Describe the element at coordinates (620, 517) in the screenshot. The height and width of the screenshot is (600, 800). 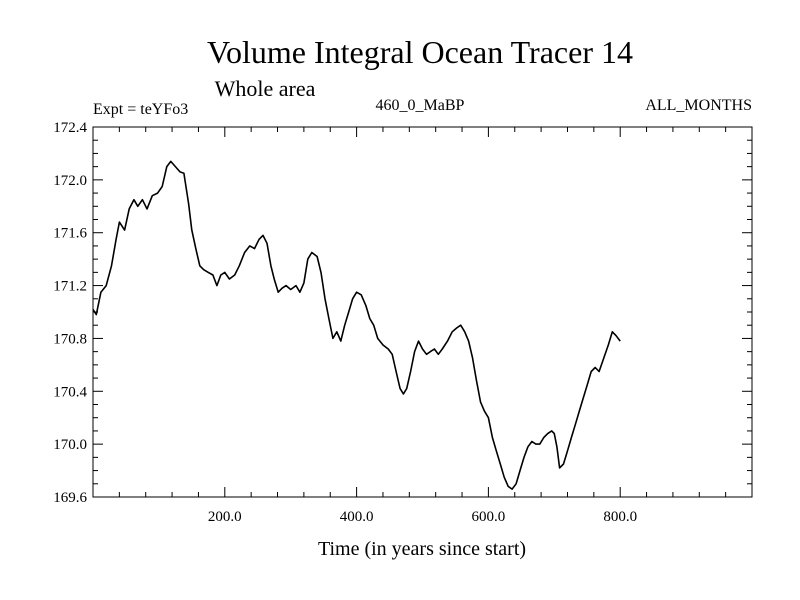
I see `x-tick-label: 800.0` at that location.